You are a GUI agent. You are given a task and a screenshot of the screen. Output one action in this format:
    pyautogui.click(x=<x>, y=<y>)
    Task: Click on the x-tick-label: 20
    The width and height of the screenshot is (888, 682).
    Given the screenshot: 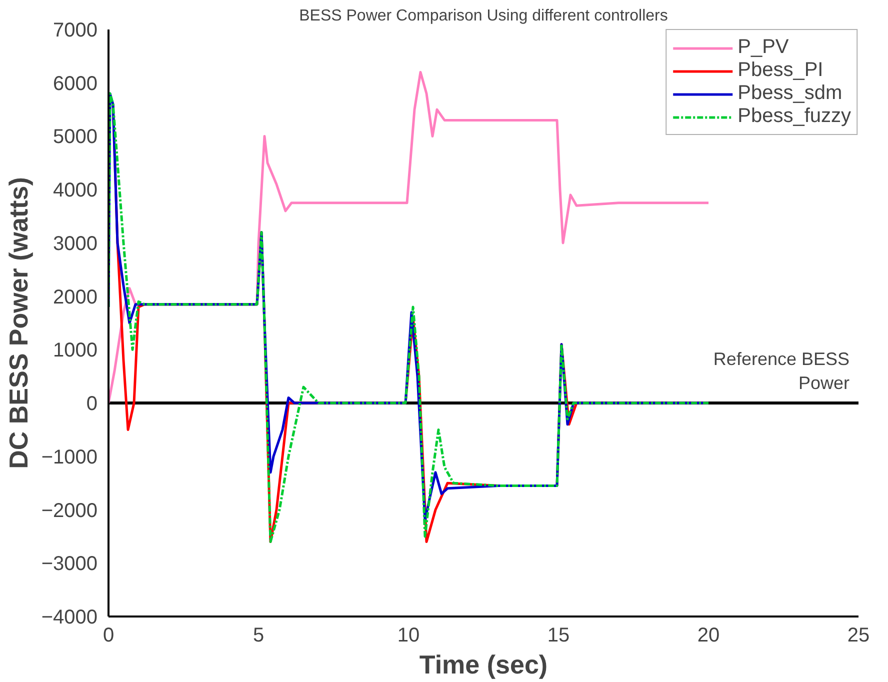 What is the action you would take?
    pyautogui.click(x=708, y=635)
    